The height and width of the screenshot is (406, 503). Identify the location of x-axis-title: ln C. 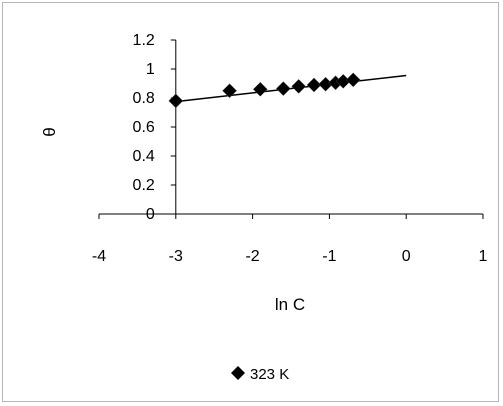
(290, 304).